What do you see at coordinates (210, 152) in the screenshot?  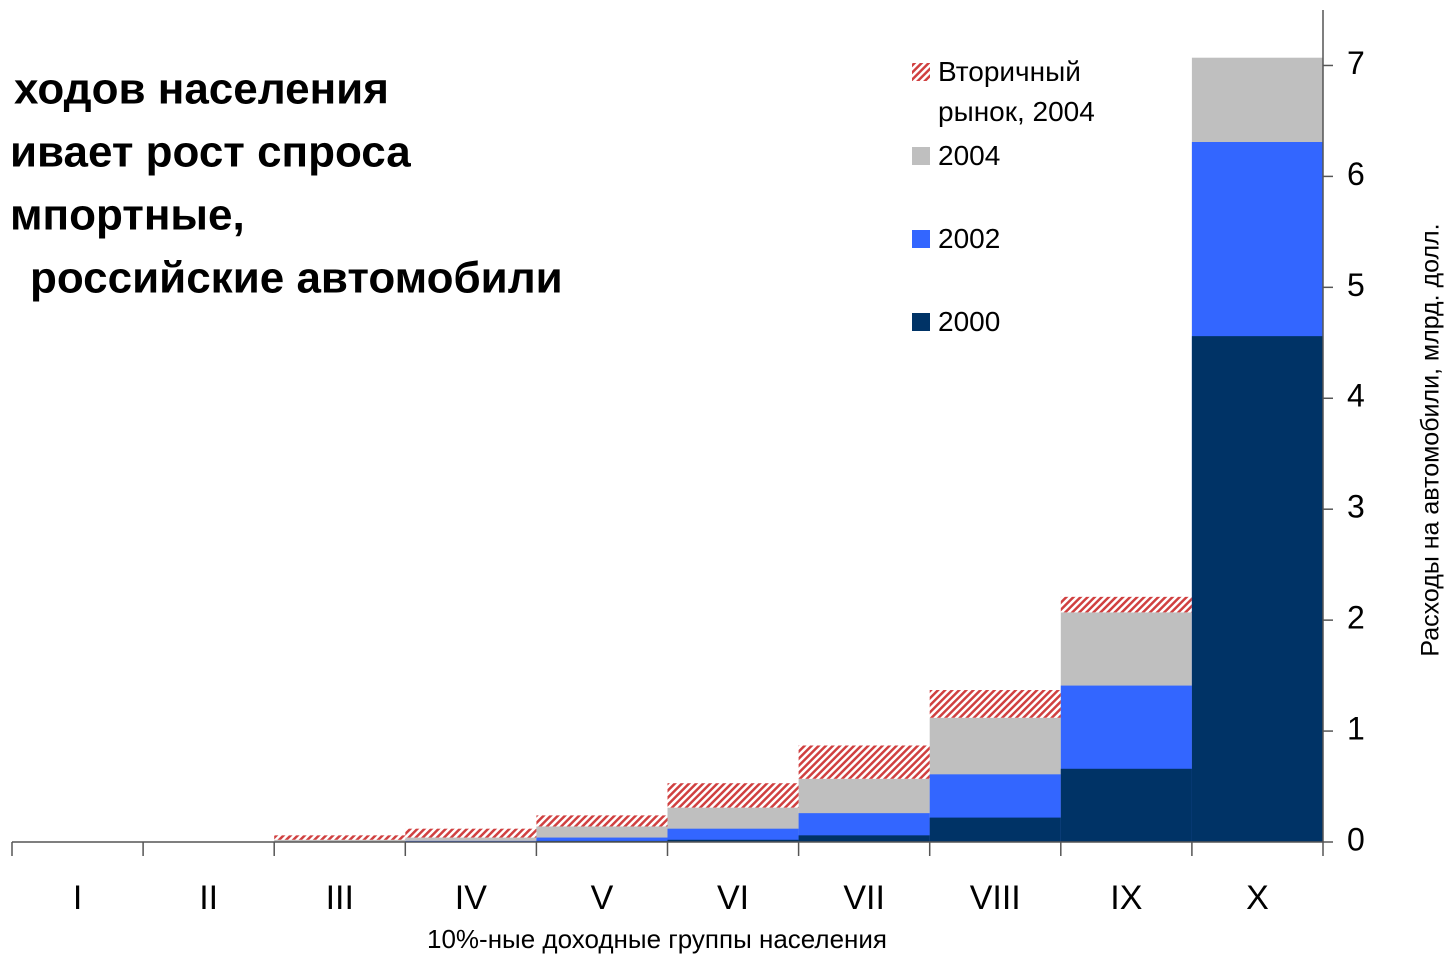 I see `chart-title: ивает рост спроса` at bounding box center [210, 152].